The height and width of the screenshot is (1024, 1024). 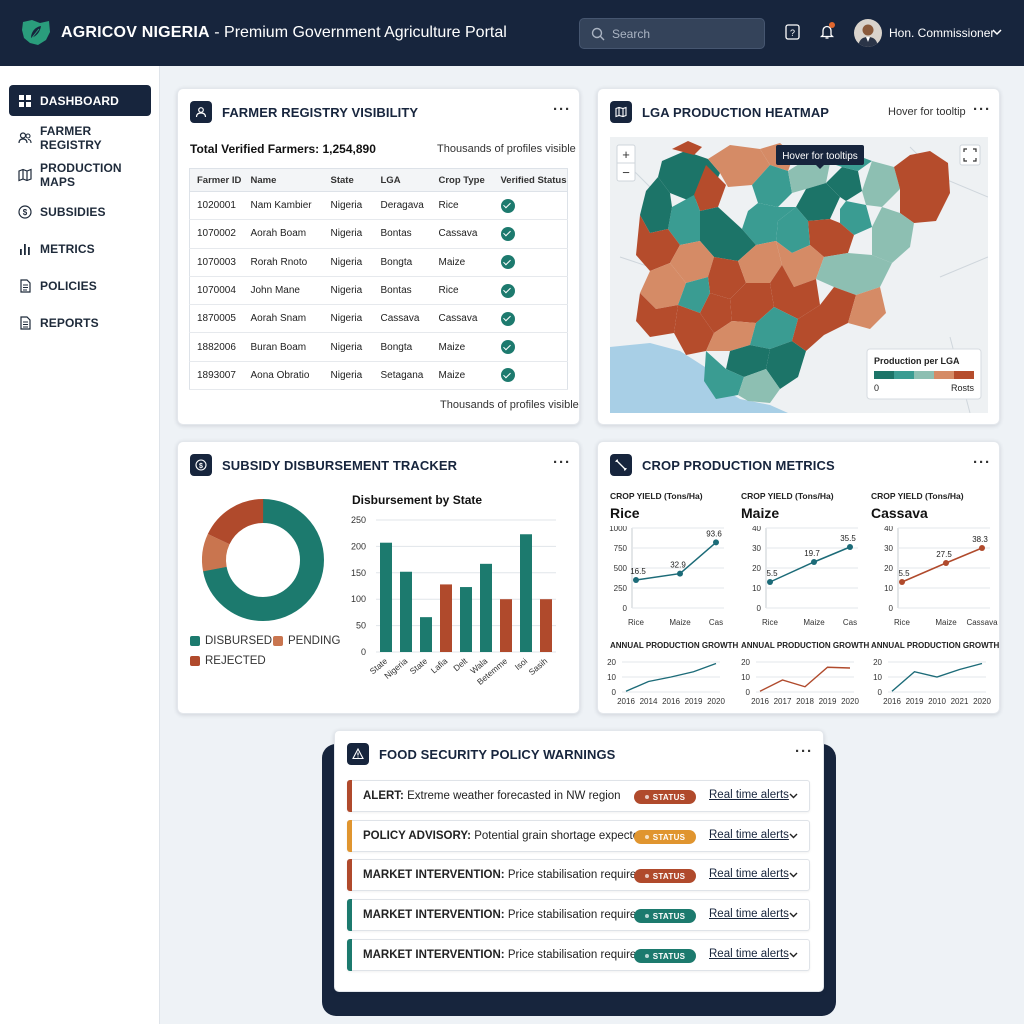 I want to click on sidebar-item-farmer-registry: FARMER REGISTRY, so click(x=80, y=137).